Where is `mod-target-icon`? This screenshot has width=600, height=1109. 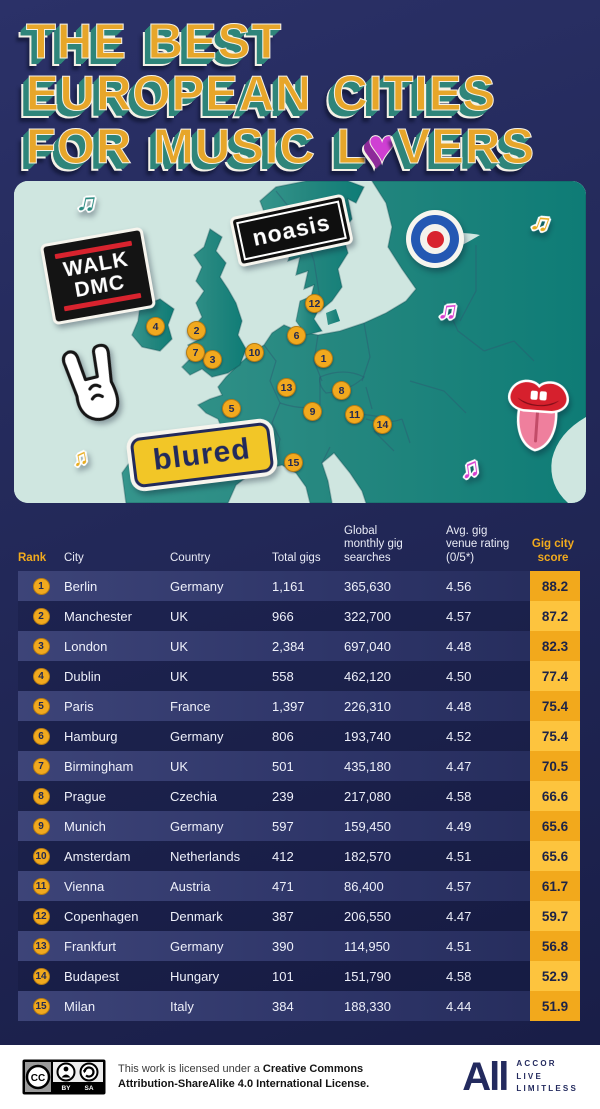
mod-target-icon is located at coordinates (435, 239).